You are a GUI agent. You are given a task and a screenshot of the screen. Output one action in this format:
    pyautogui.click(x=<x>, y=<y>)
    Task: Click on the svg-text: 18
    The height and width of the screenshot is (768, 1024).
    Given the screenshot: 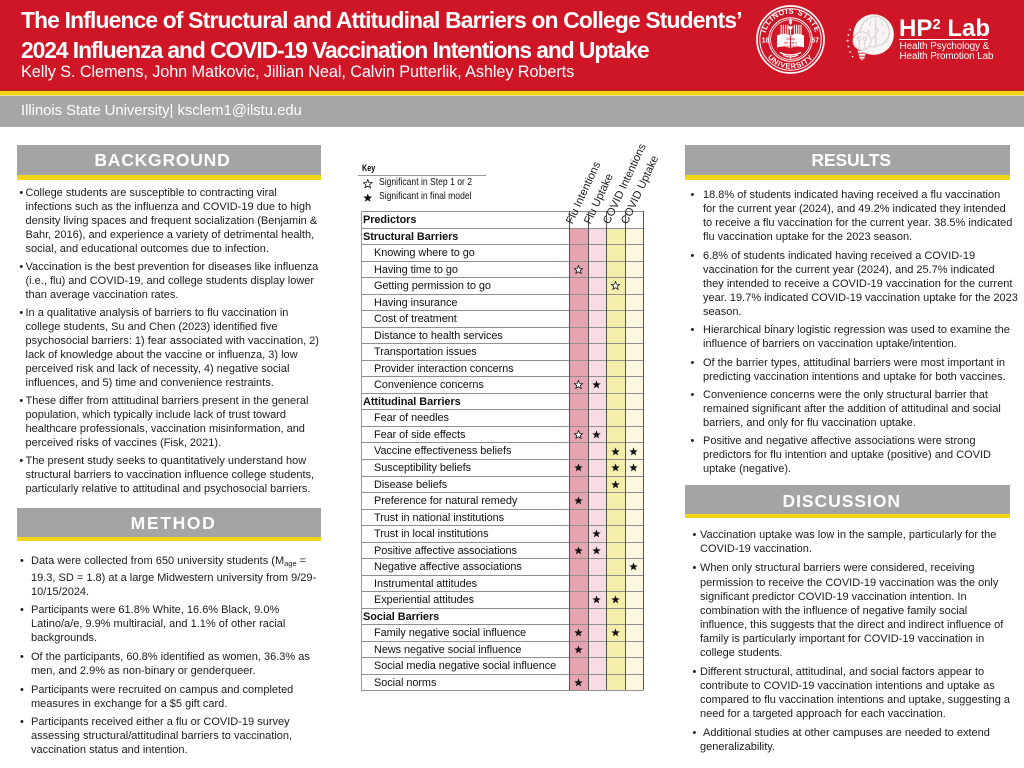 What is the action you would take?
    pyautogui.click(x=766, y=40)
    